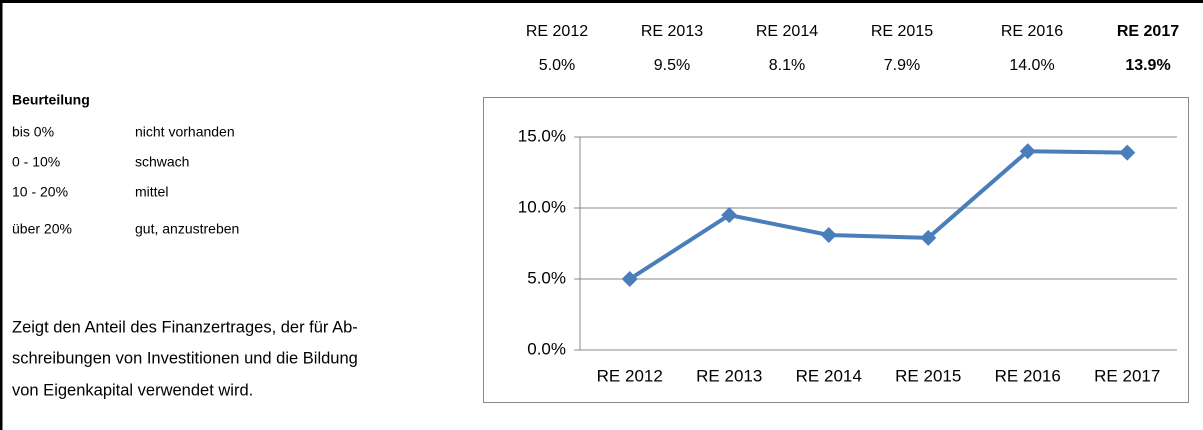 The height and width of the screenshot is (430, 1203). I want to click on x-tick-label: RE 2014, so click(829, 375).